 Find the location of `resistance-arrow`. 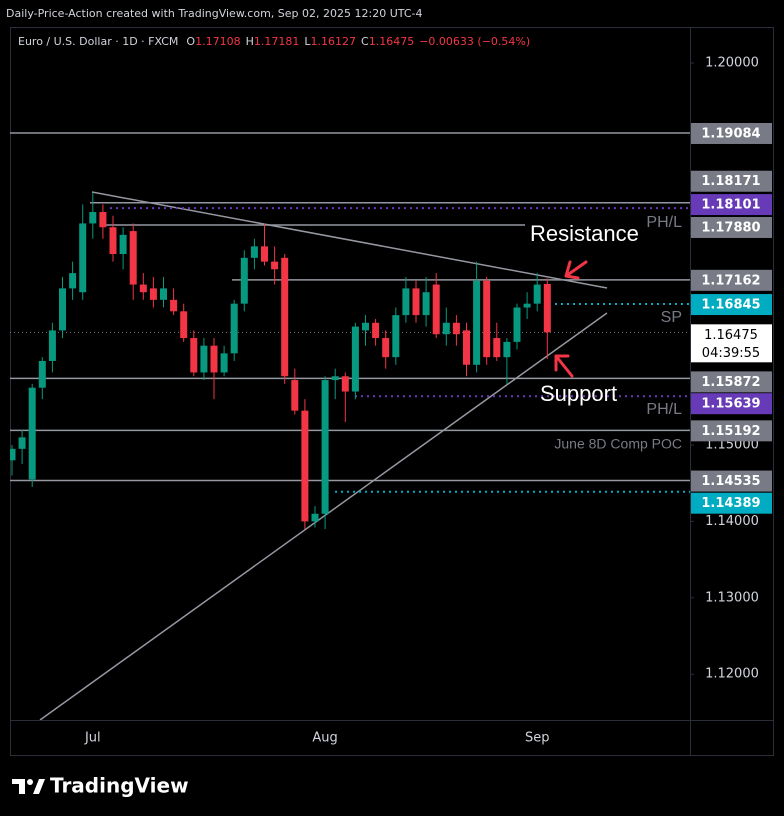

resistance-arrow is located at coordinates (576, 270).